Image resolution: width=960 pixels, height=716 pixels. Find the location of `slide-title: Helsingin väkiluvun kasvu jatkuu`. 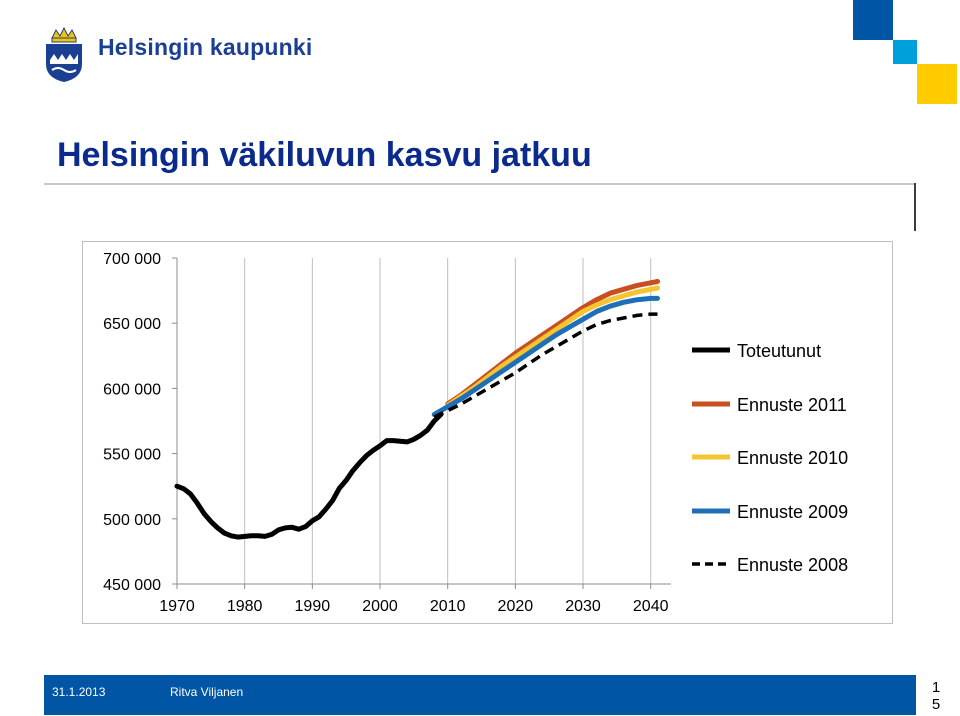

slide-title: Helsingin väkiluvun kasvu jatkuu is located at coordinates (324, 155).